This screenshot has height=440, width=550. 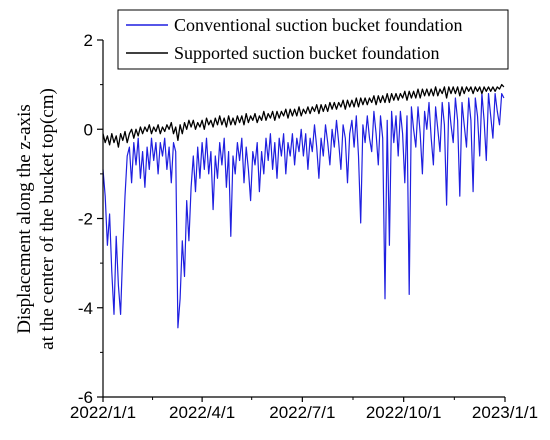 I want to click on x-tick-label: 2022/10/1, so click(x=404, y=412).